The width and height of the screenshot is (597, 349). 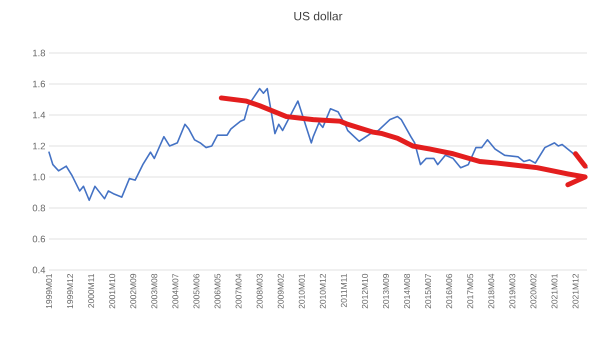 I want to click on x-tick-label: 1999M12, so click(x=70, y=291).